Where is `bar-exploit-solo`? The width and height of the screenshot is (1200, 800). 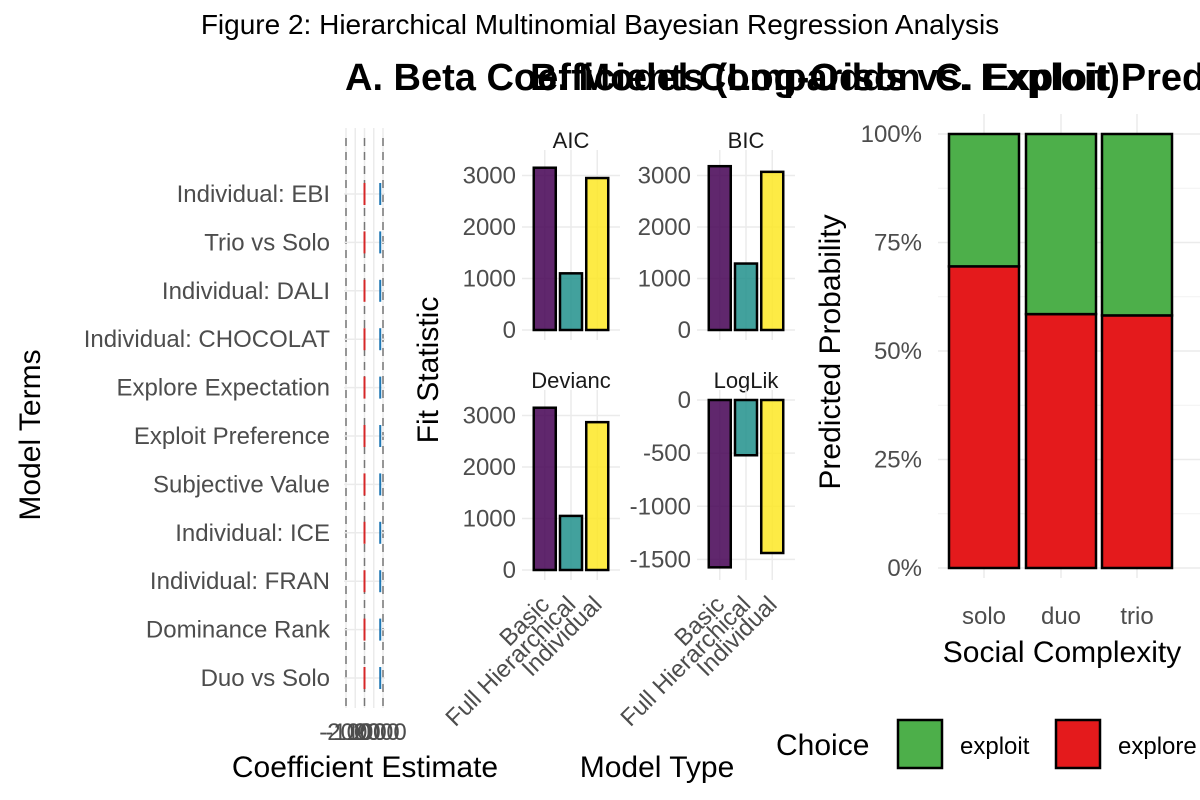 bar-exploit-solo is located at coordinates (984, 200).